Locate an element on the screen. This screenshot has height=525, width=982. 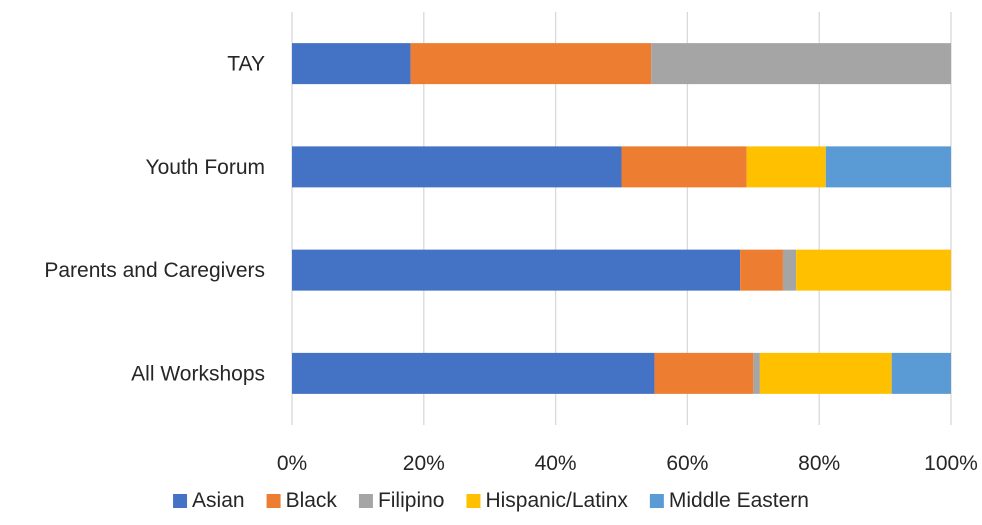
legend-item: Middle Eastern is located at coordinates (729, 500).